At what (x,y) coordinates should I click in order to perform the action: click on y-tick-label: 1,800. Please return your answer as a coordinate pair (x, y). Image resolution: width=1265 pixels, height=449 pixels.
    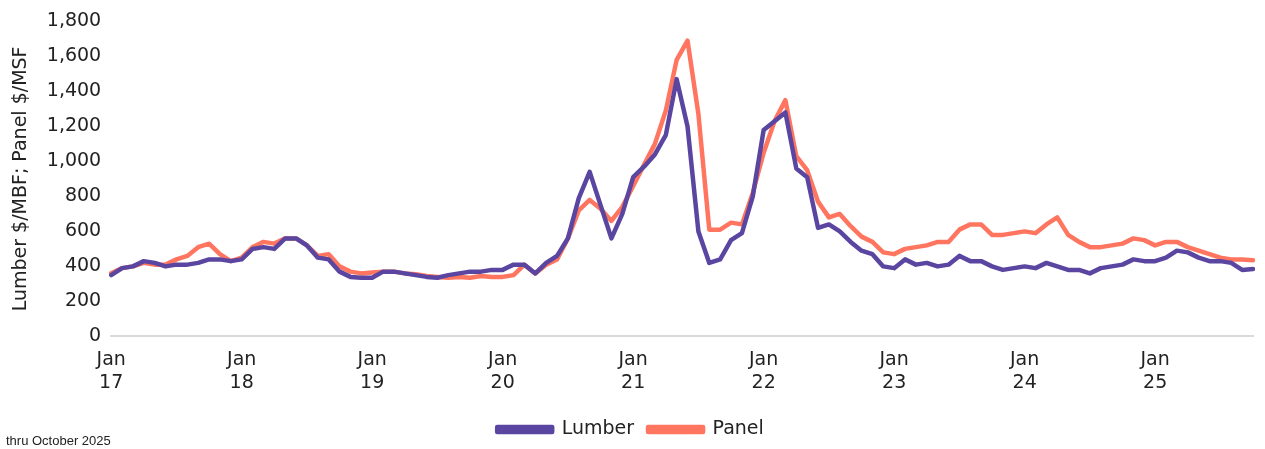
    Looking at the image, I should click on (74, 19).